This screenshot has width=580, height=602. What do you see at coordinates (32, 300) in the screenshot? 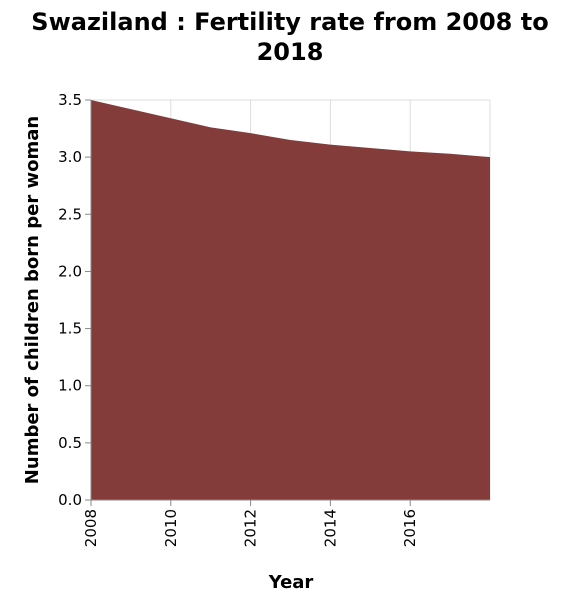
I see `y-axis-title: Number of children born per woman` at bounding box center [32, 300].